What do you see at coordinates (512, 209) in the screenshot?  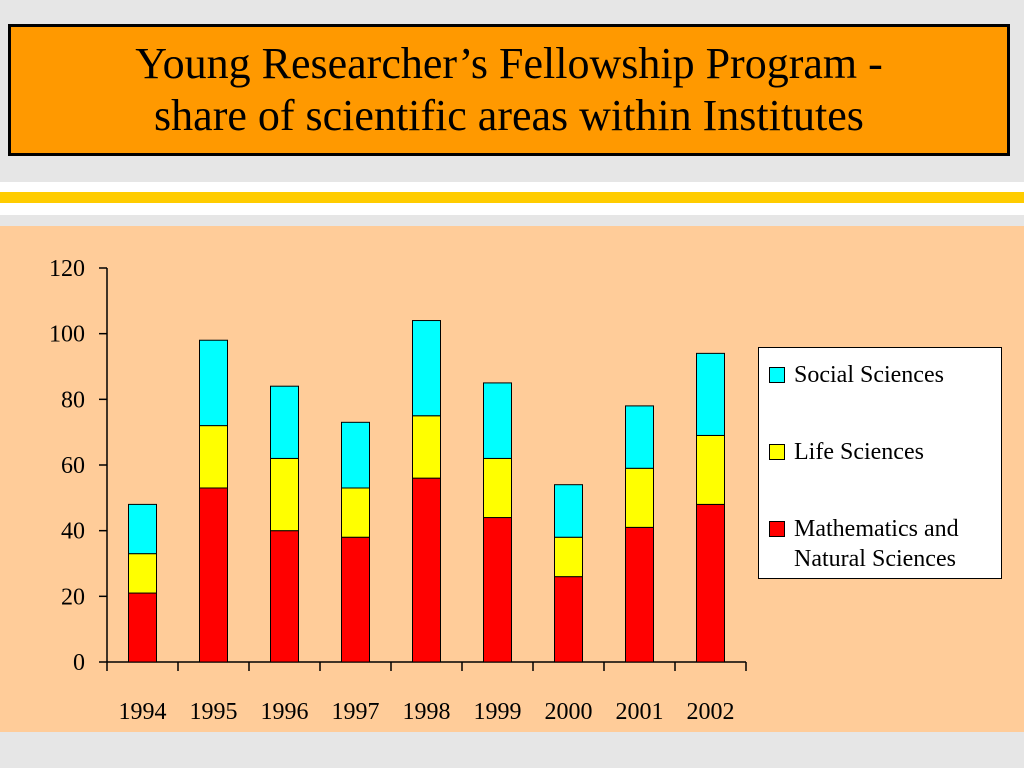 I see `divider-white-bottom` at bounding box center [512, 209].